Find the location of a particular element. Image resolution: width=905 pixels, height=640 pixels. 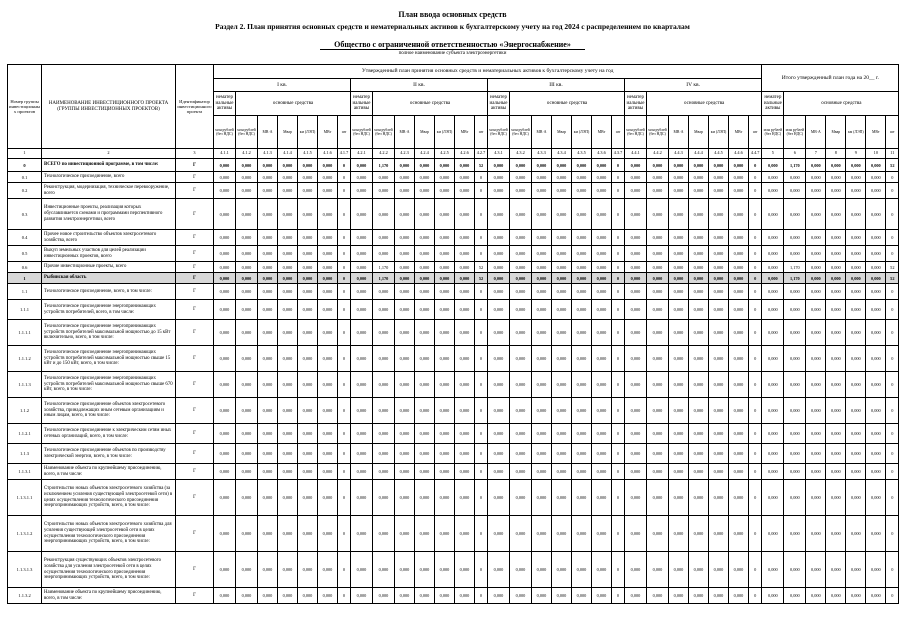

total-year-header: Итого утвержденный план года на 20__ г. is located at coordinates (830, 78).